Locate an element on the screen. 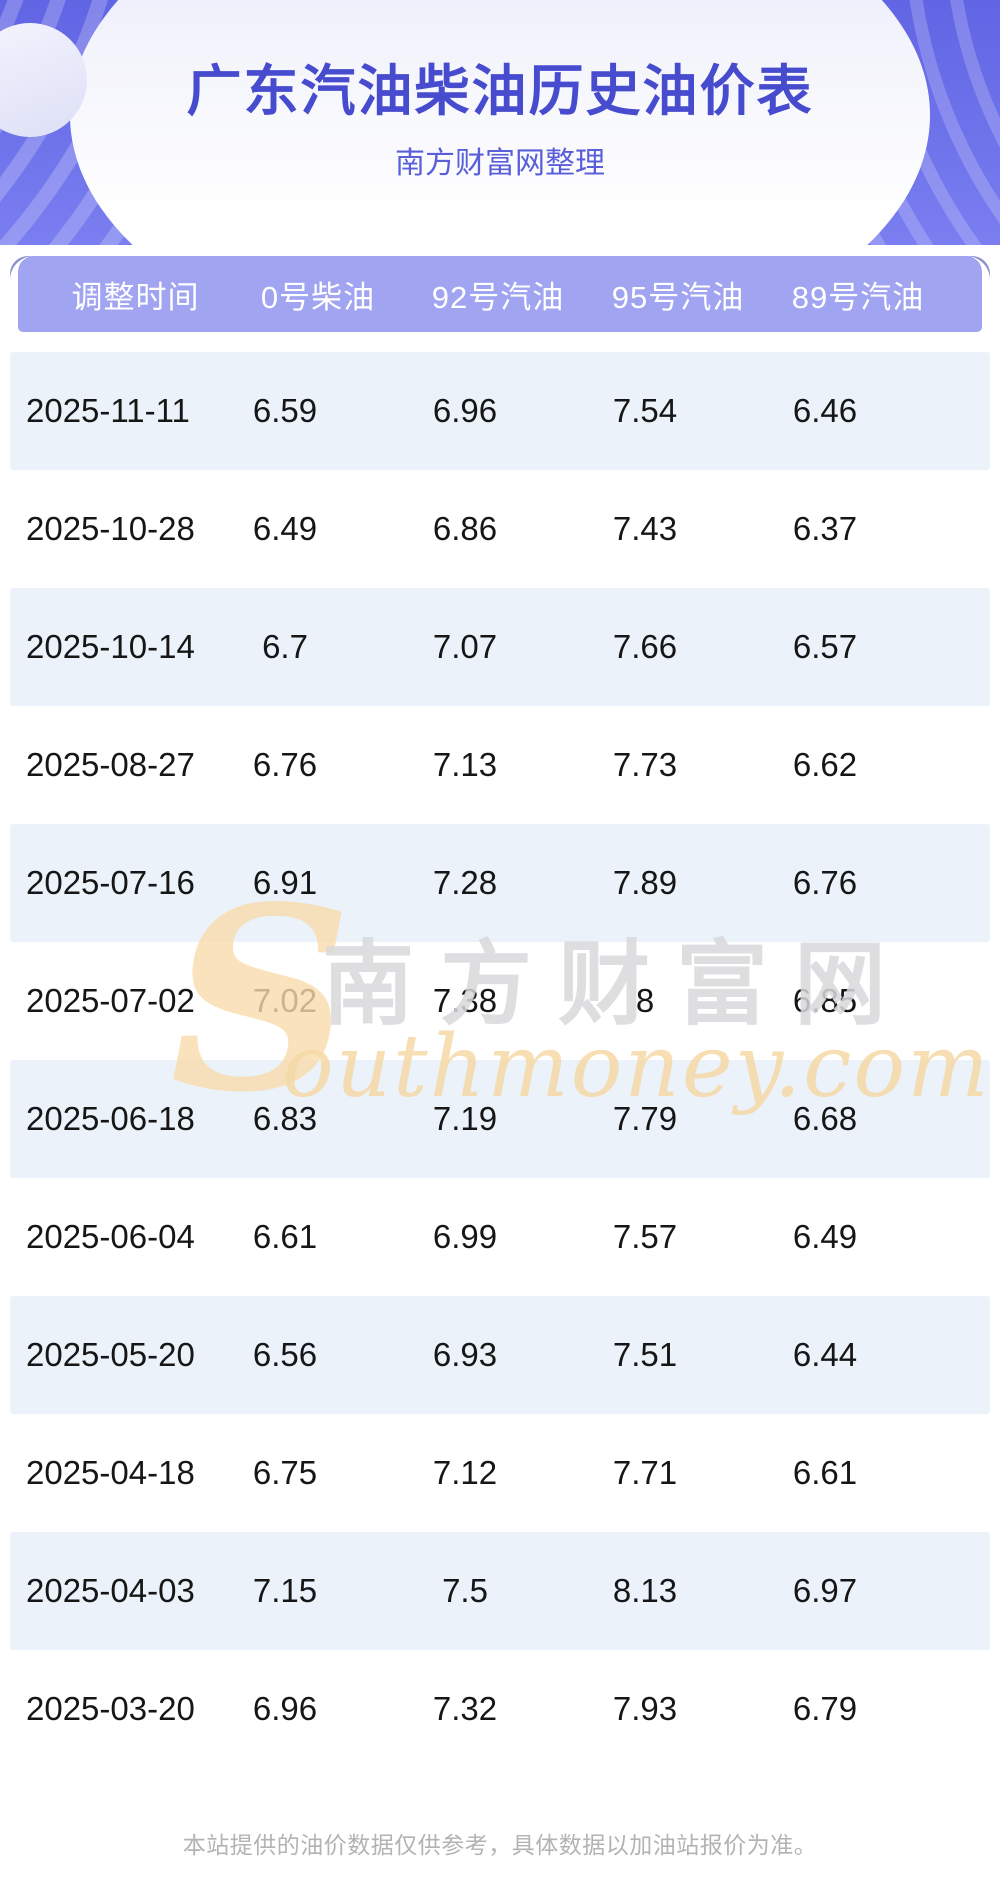  column-header-diesel0: 0号柴油 is located at coordinates (318, 297).